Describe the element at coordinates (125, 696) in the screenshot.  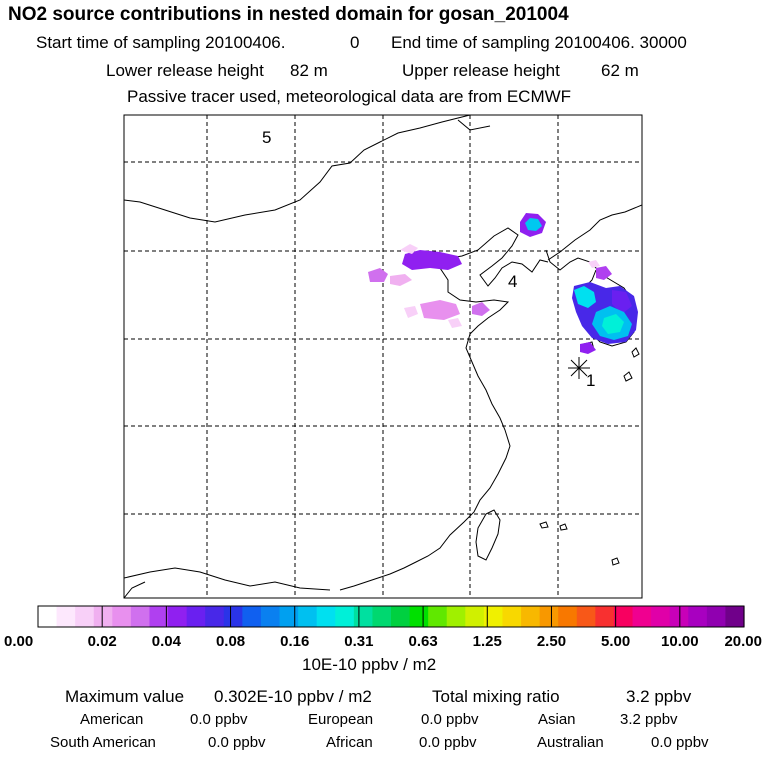
I see `max-value-label: Maximum value` at that location.